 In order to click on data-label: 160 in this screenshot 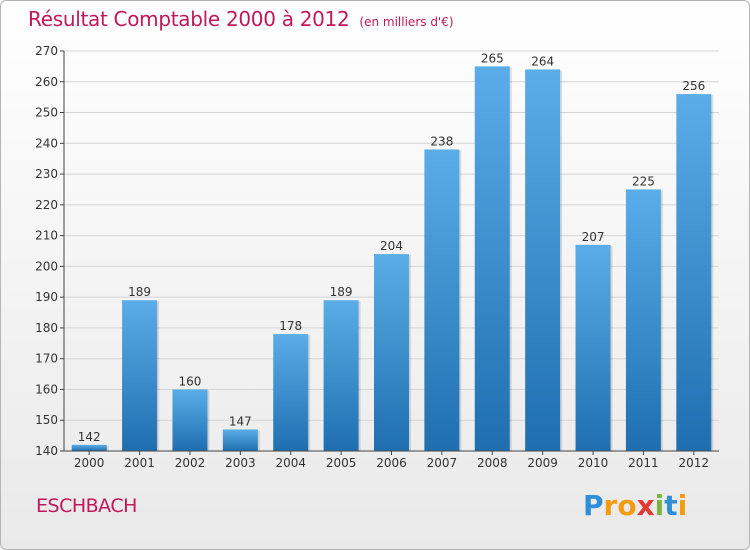, I will do `click(190, 381)`.